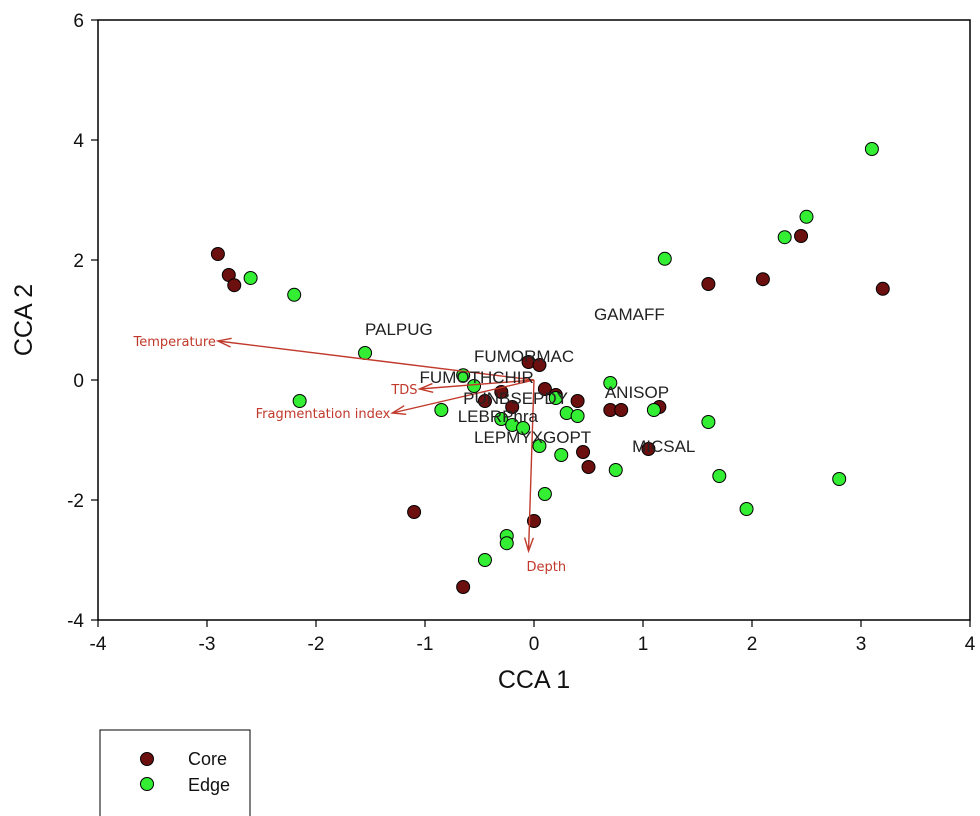  I want to click on species-label: LEBRPhra, so click(498, 416).